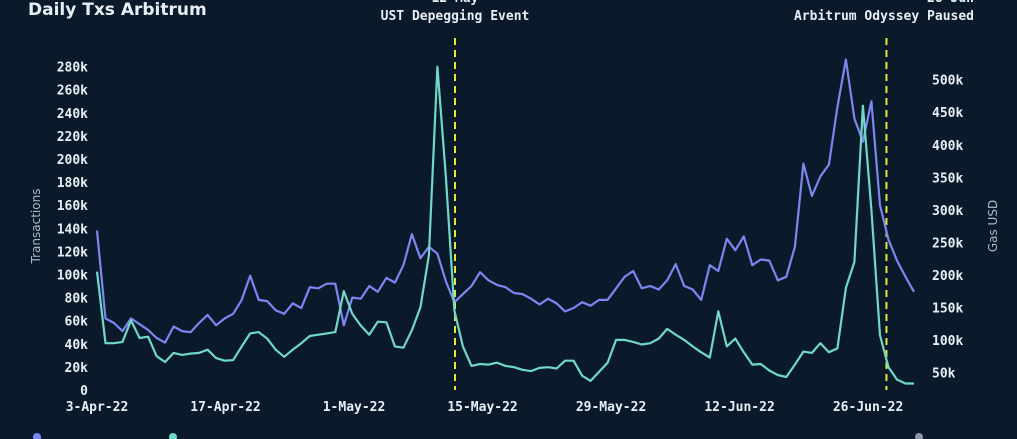 The image size is (1017, 439). I want to click on chart-title: Daily Txs Arbitrum, so click(117, 10).